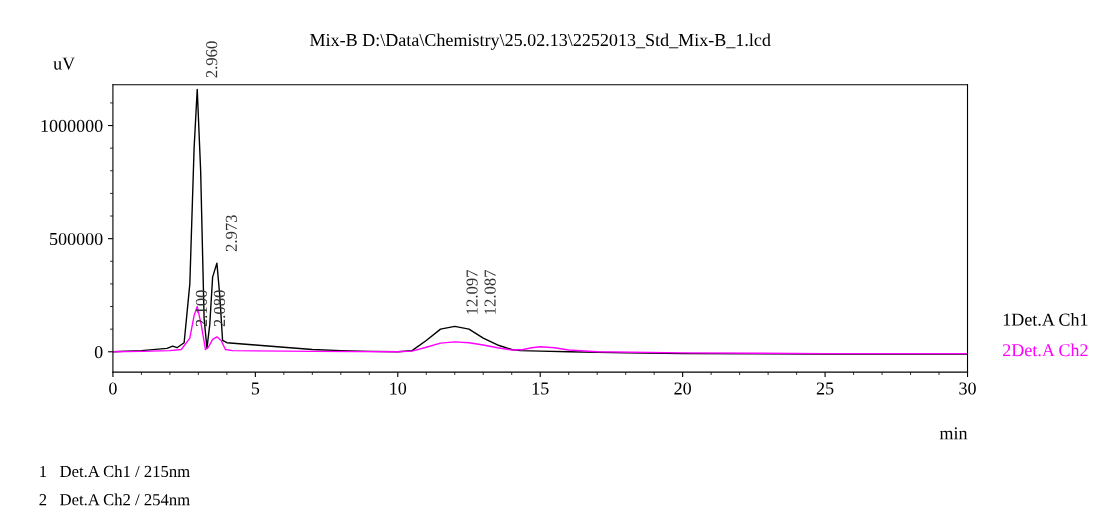 The image size is (1107, 514). Describe the element at coordinates (212, 59) in the screenshot. I see `annotation: 2.960` at that location.